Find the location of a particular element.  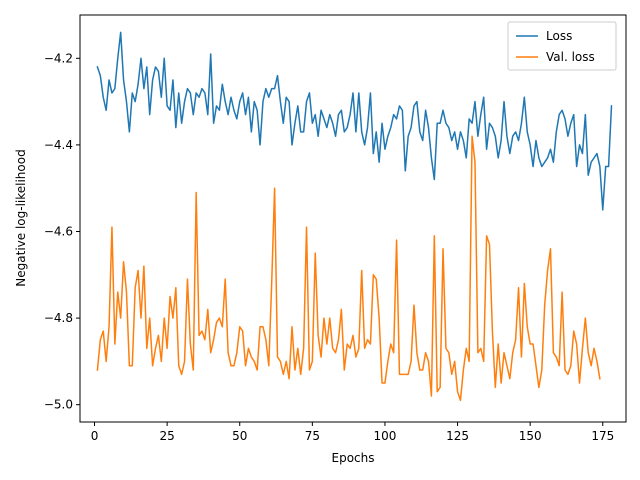

legend-box is located at coordinates (562, 46).